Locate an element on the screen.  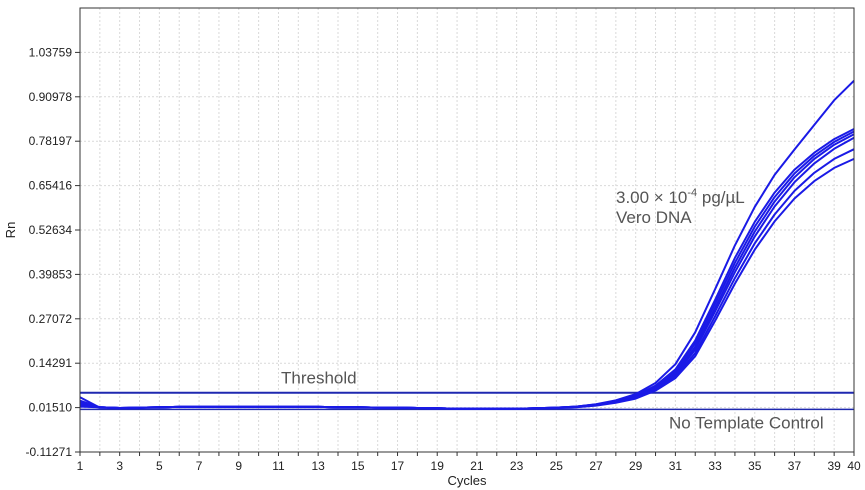
x-tick-label: 9 is located at coordinates (238, 466).